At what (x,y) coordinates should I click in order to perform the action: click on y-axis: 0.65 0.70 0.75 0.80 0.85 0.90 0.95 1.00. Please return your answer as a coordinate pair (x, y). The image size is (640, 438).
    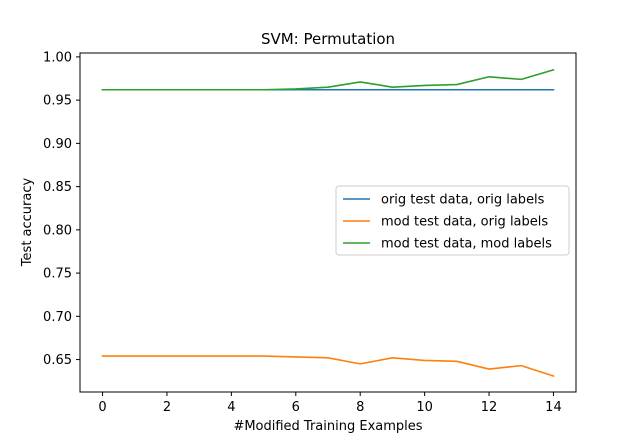
    Looking at the image, I should click on (61, 209).